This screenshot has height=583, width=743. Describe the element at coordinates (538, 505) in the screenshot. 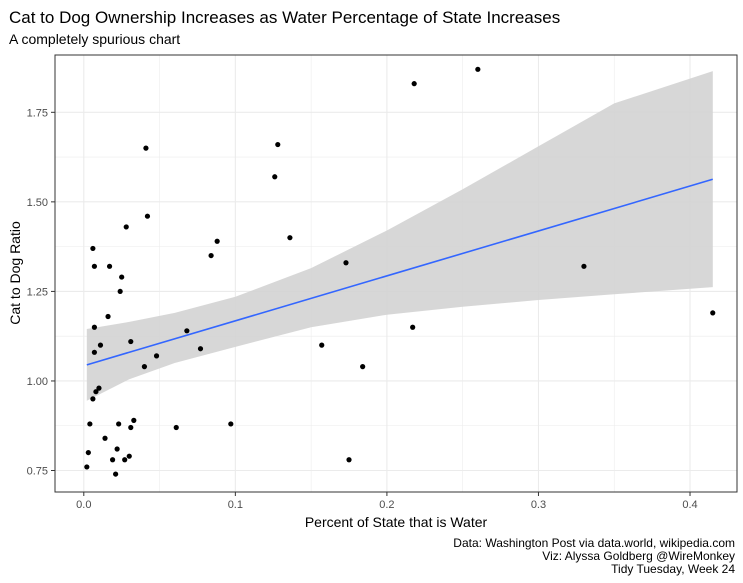

I see `x-tick-label: 0.3` at that location.